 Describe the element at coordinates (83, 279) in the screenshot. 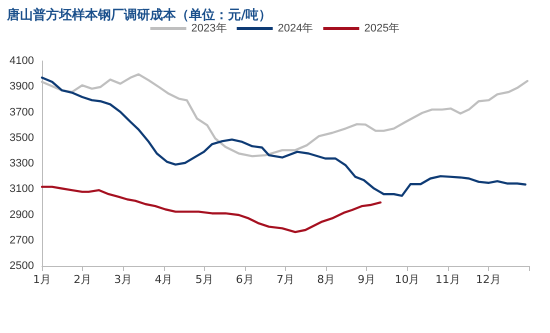

I see `x-tick-label: 2月` at that location.